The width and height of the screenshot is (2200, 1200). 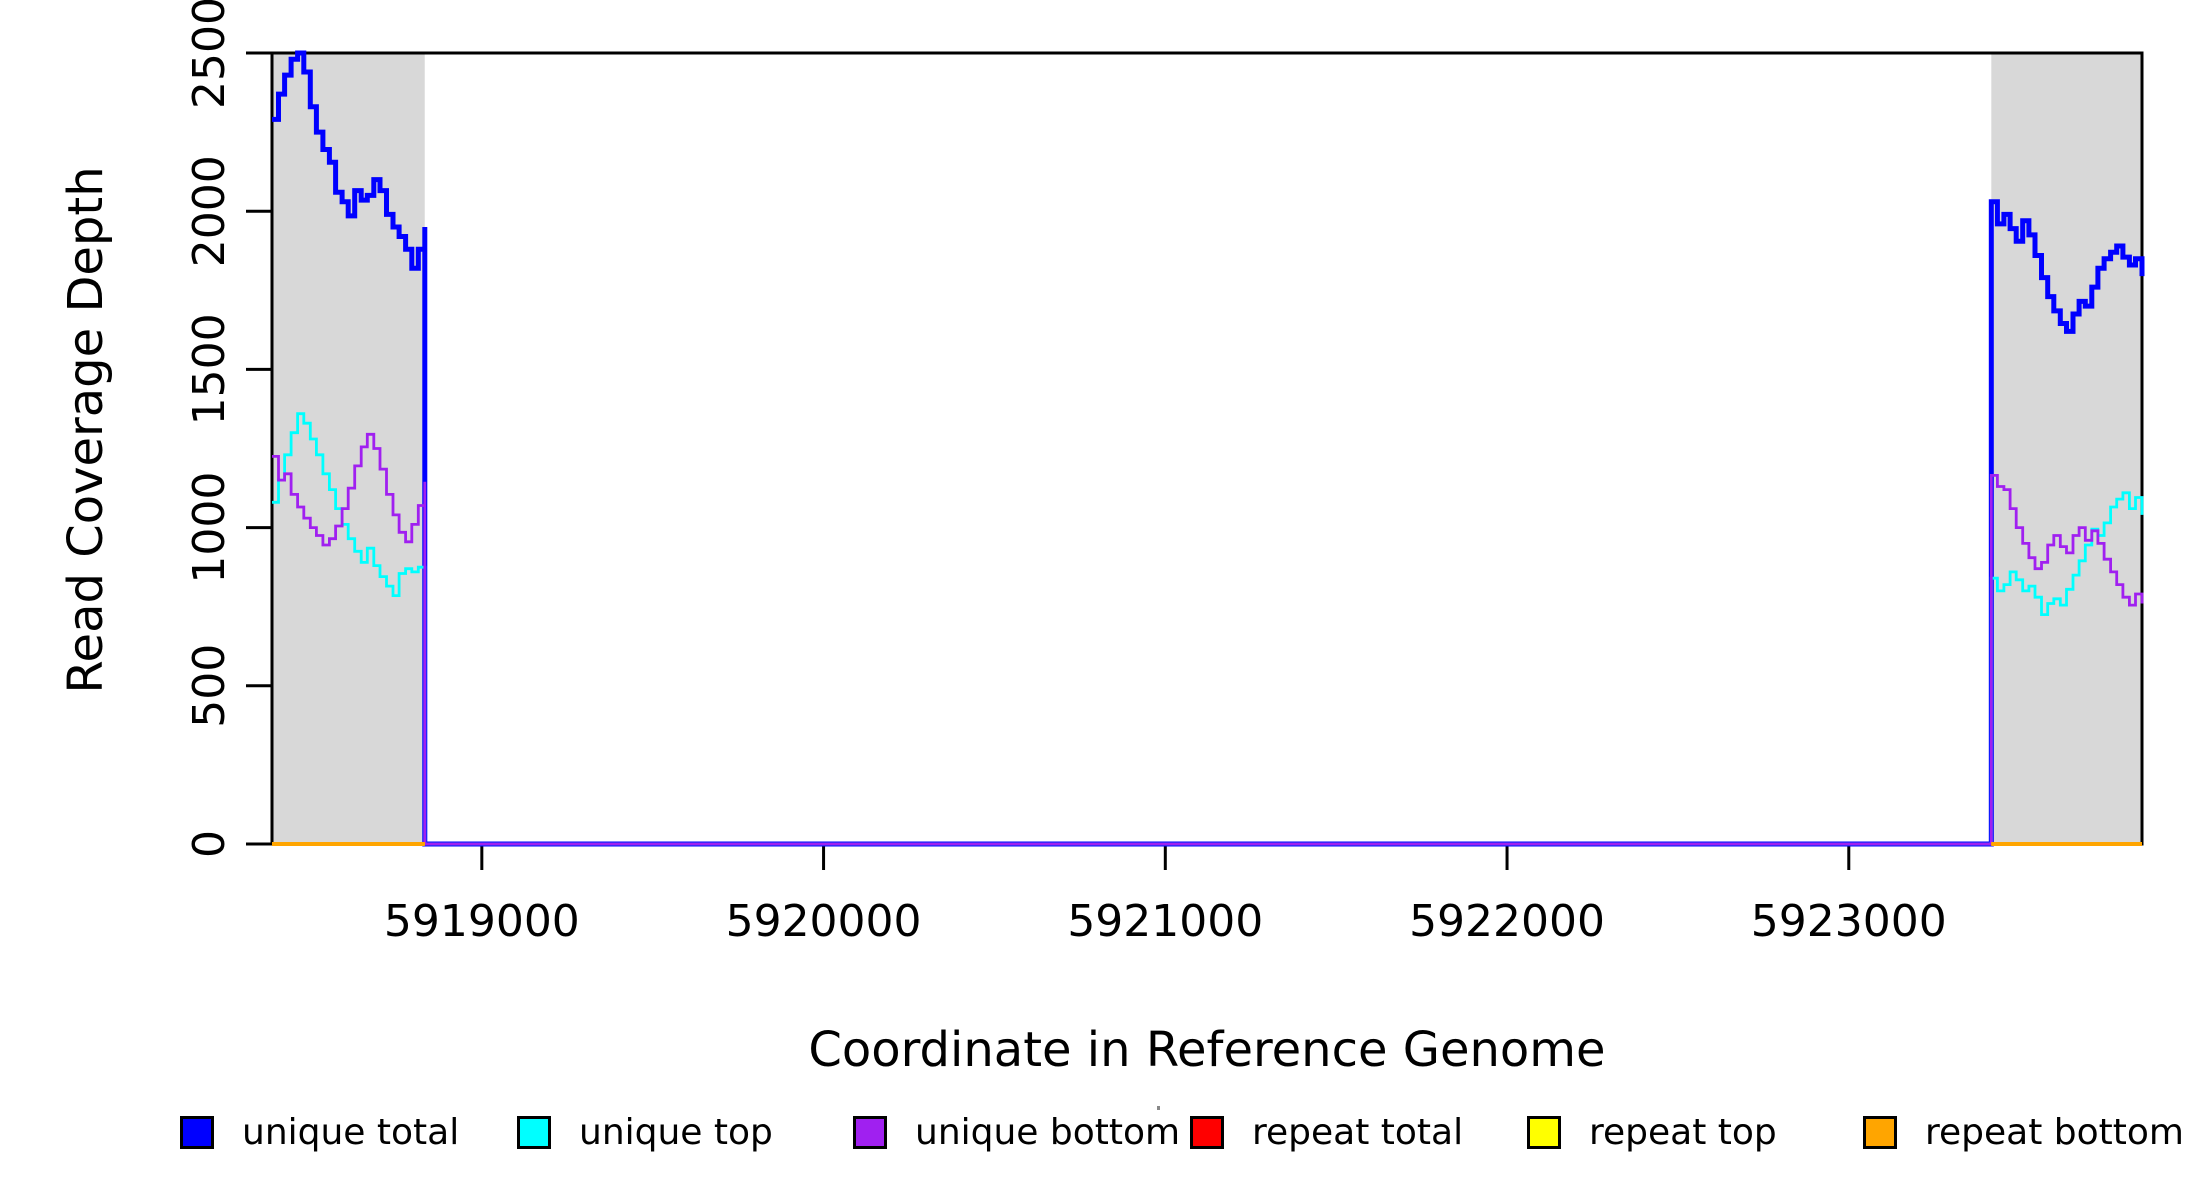 I want to click on legend-item-unique-total: unique total, so click(x=319, y=1132).